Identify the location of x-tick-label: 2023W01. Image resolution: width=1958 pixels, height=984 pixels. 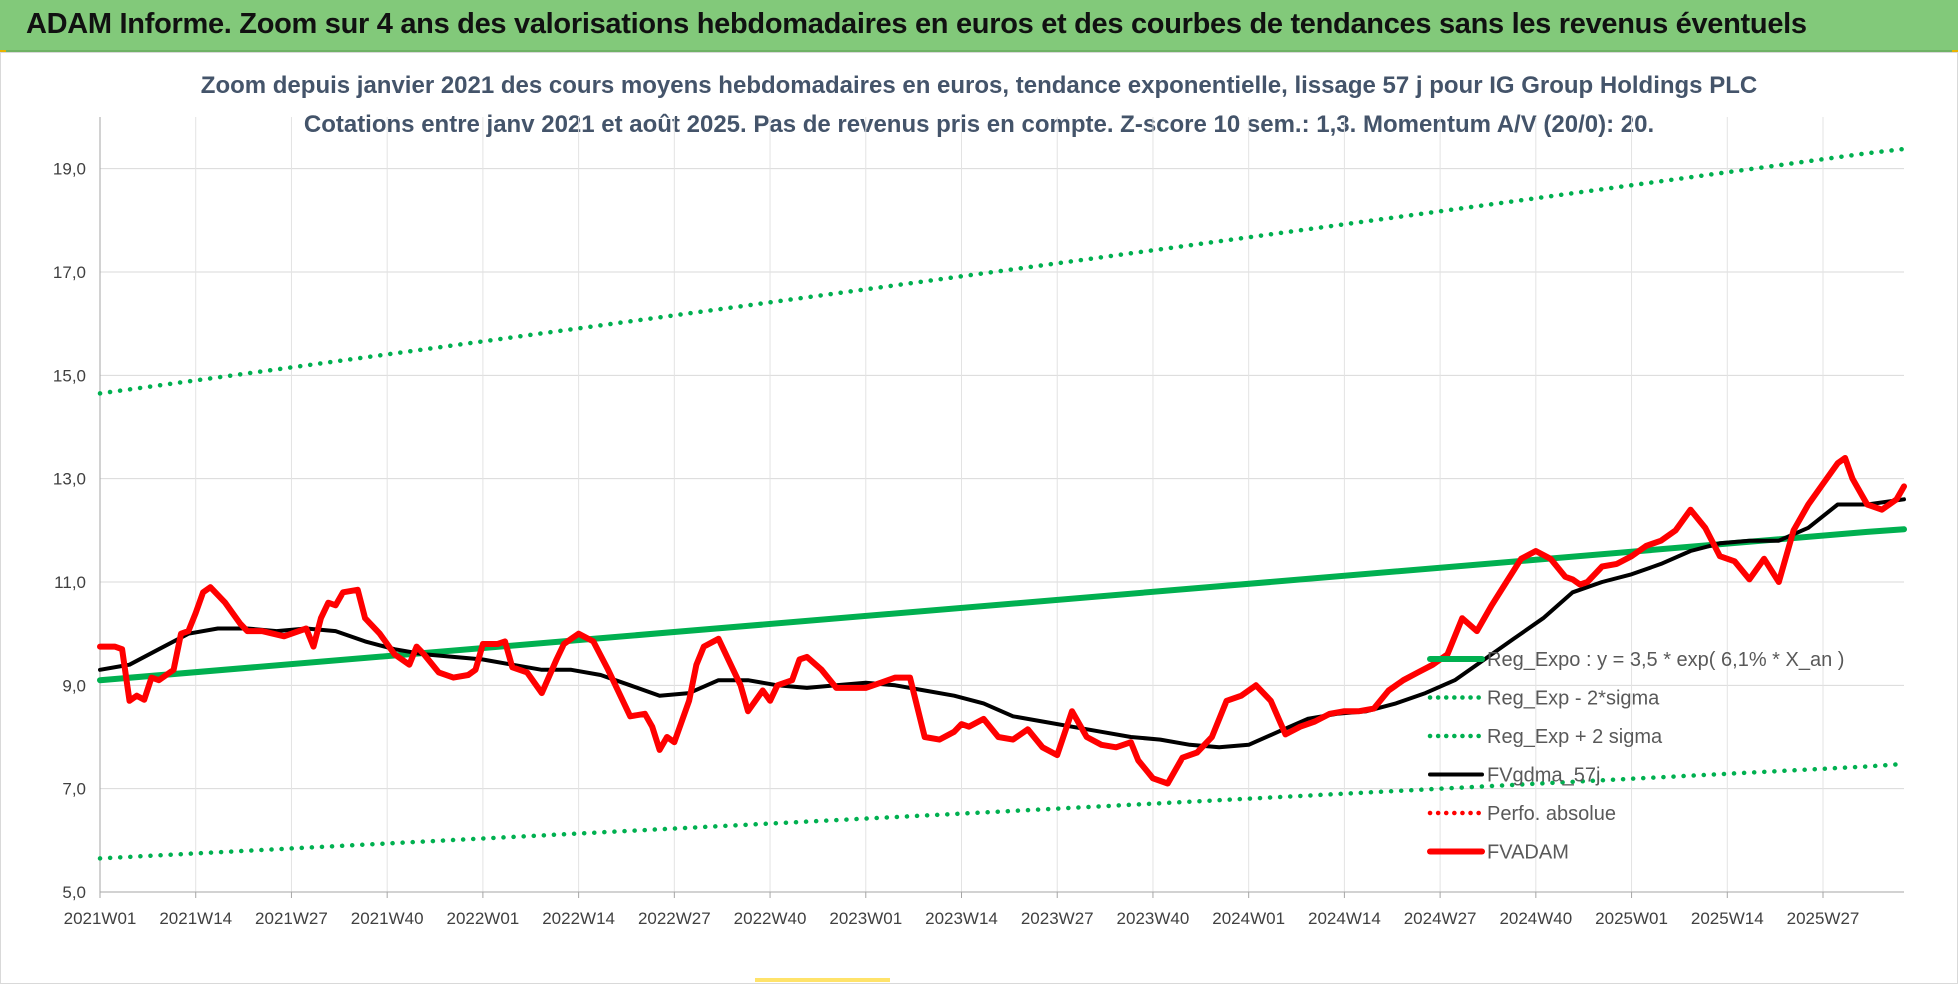
(865, 918).